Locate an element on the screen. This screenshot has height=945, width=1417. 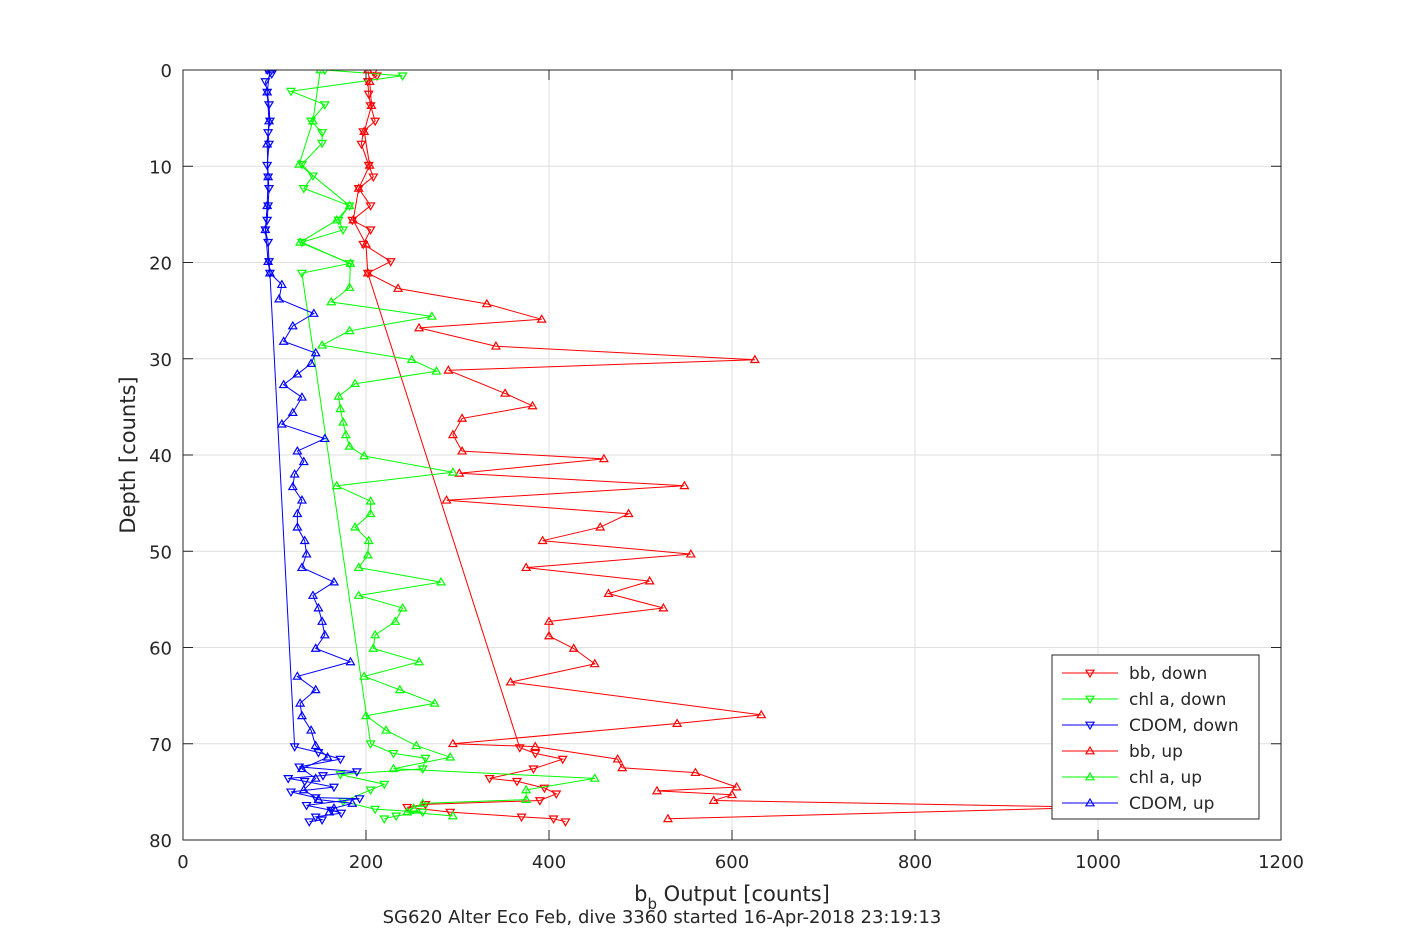
y-axis-label: Depth [counts] is located at coordinates (128, 454).